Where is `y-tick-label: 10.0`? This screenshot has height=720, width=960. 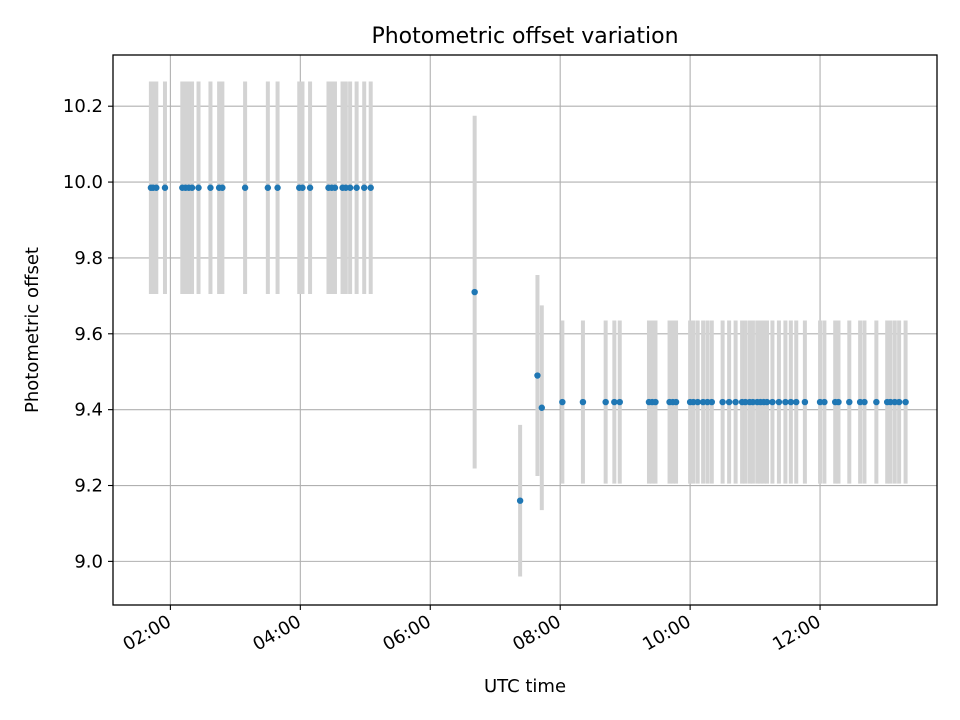
y-tick-label: 10.0 is located at coordinates (83, 182).